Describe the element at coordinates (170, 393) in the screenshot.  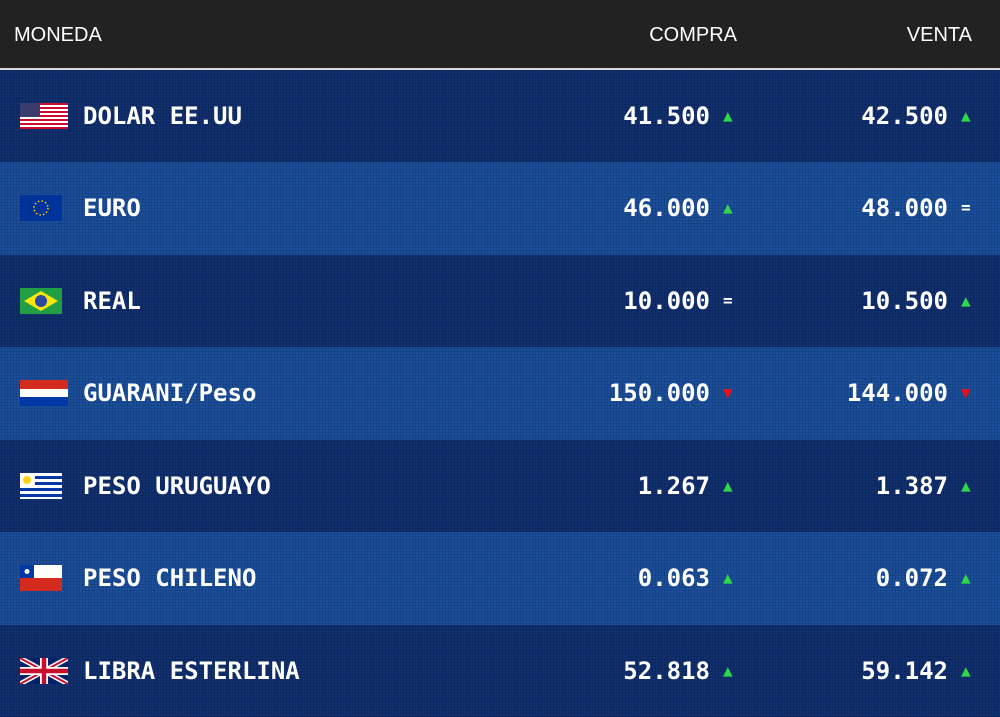
I see `currency-name: GUARANI/Peso` at that location.